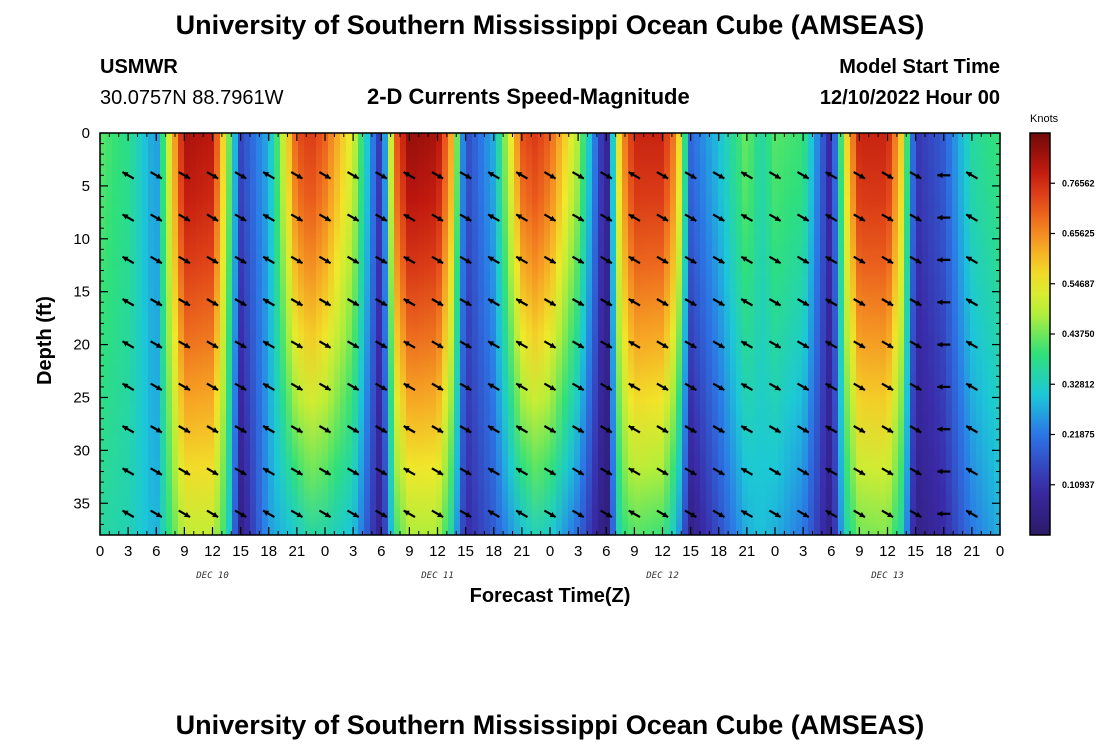 The image size is (1100, 750). I want to click on x-tick-label: 21, so click(972, 551).